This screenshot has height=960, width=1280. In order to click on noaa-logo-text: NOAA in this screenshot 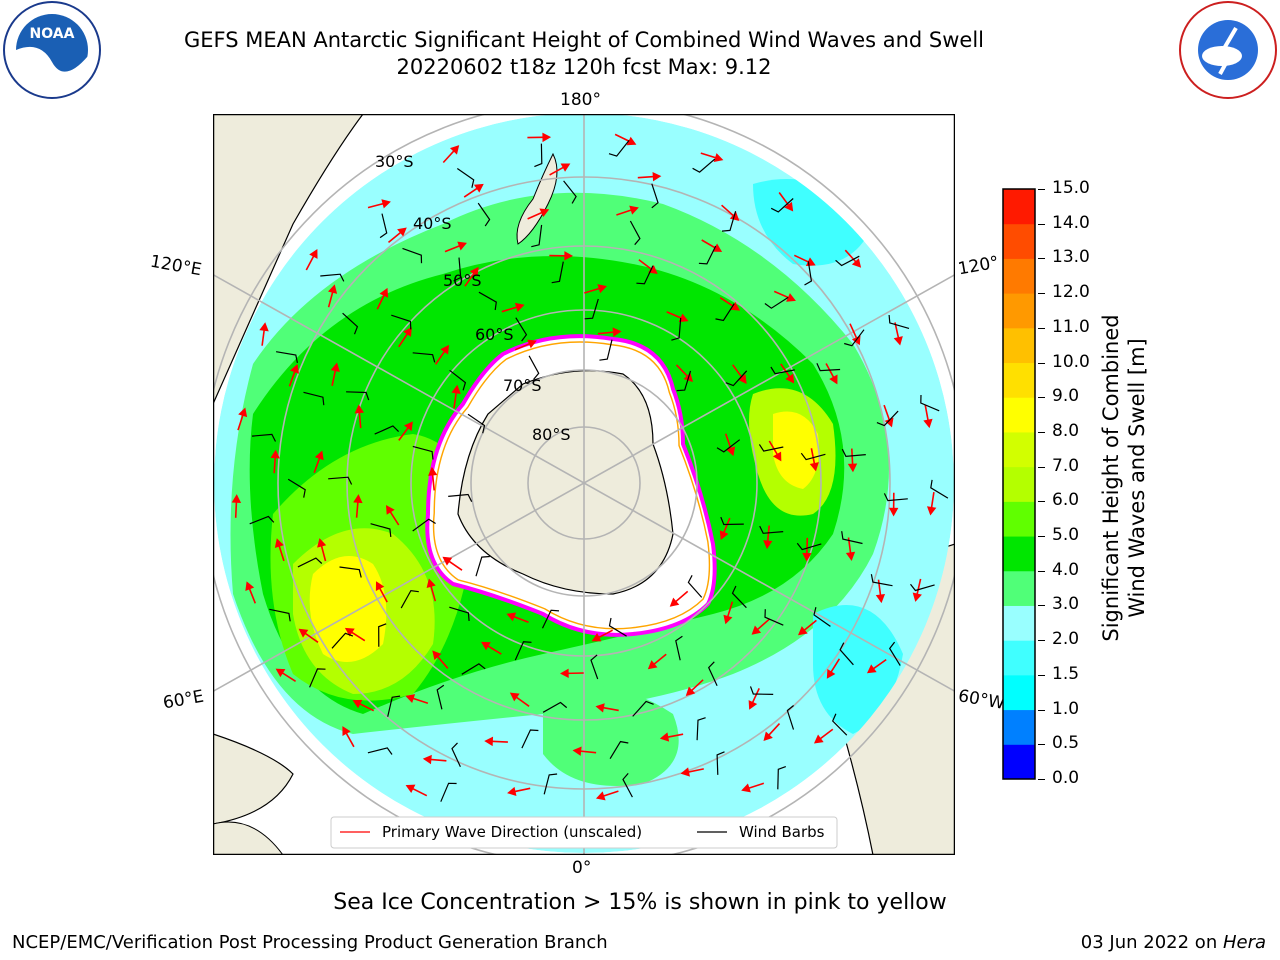, I will do `click(52, 34)`.